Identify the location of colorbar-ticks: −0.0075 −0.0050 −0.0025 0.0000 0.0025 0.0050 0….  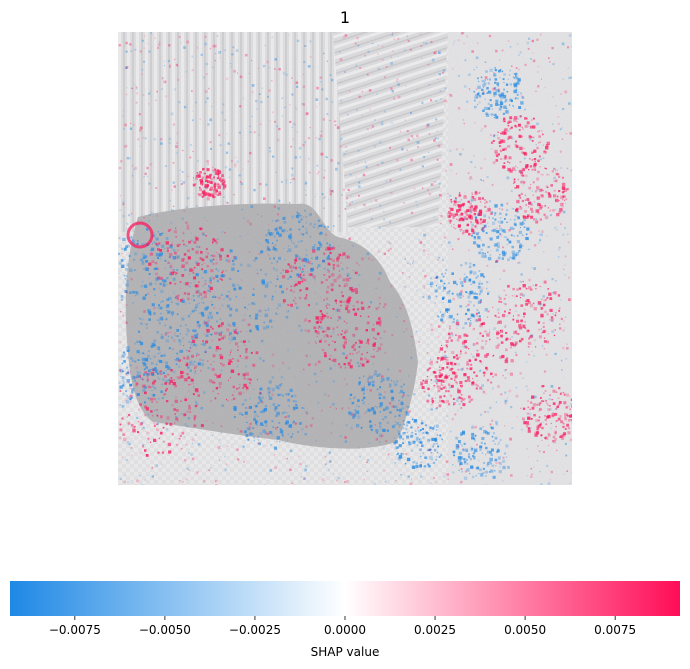
(342, 626).